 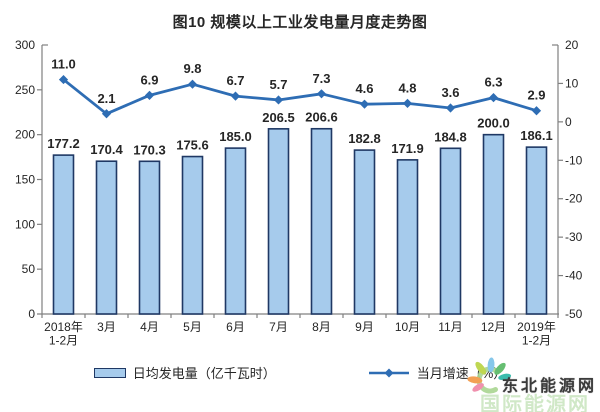 What do you see at coordinates (574, 276) in the screenshot?
I see `right-axis-tick-label: -40` at bounding box center [574, 276].